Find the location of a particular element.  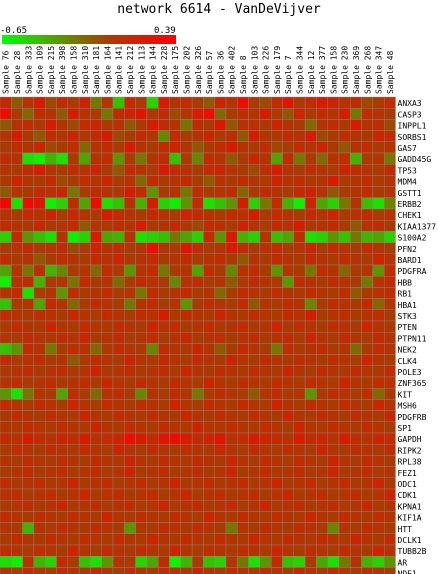

colorbar-min-label: -0.65 is located at coordinates (13, 31).